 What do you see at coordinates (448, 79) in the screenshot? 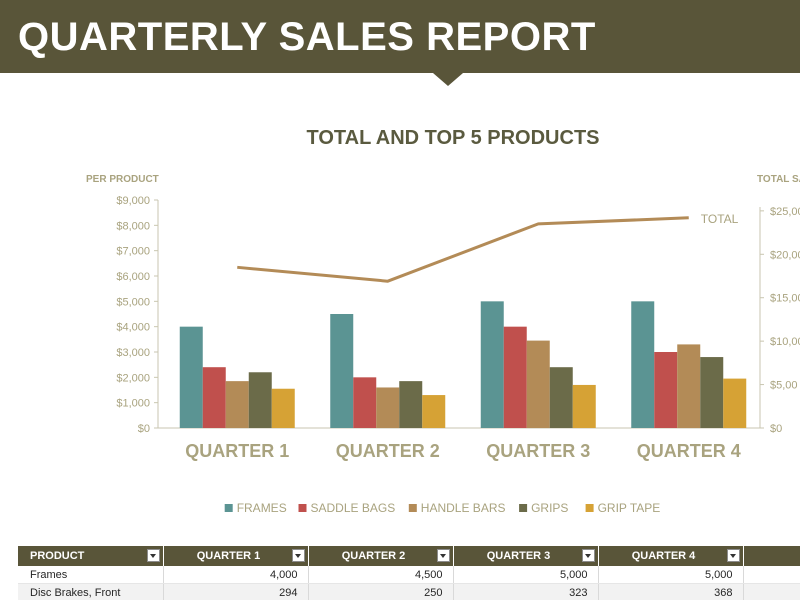
I see `banner-pointer` at bounding box center [448, 79].